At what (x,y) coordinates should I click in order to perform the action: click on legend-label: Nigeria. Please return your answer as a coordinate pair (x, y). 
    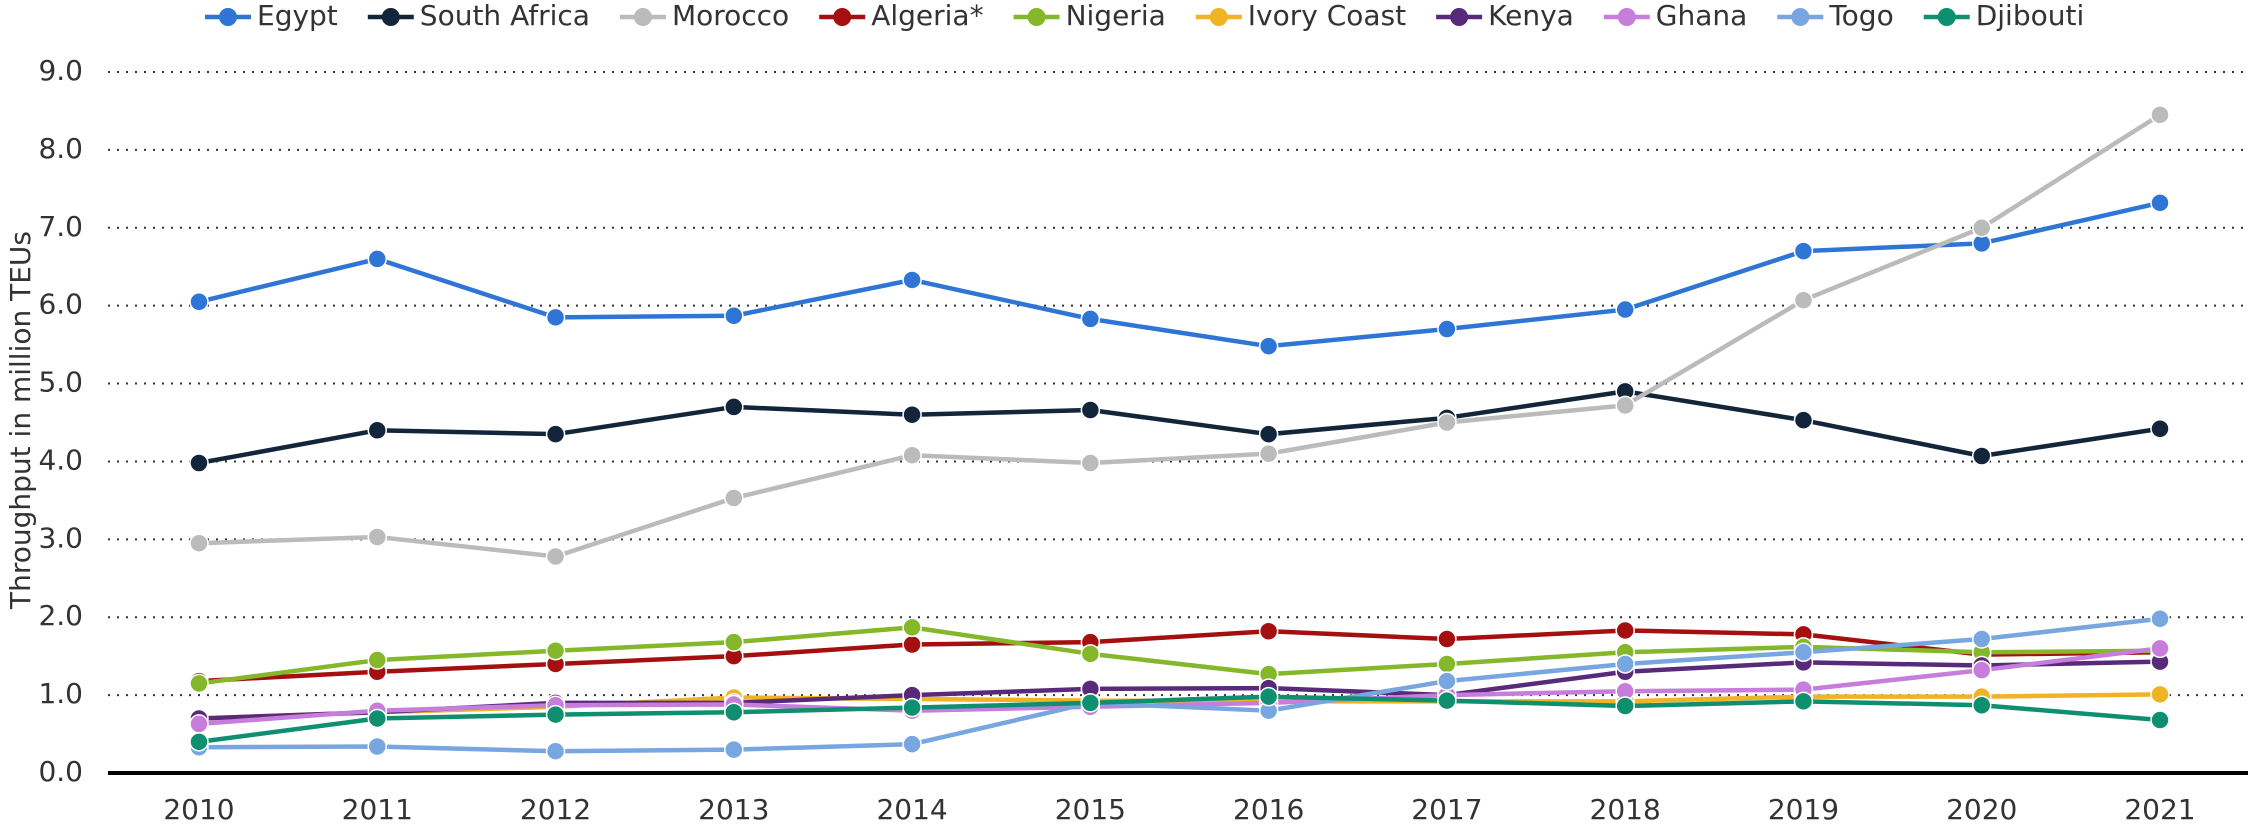
    Looking at the image, I should click on (1116, 16).